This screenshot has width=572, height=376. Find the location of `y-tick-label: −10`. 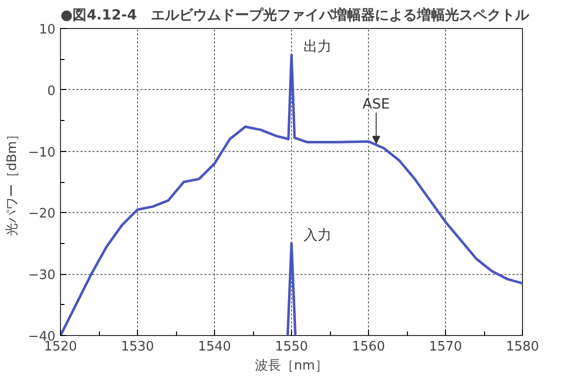

y-tick-label: −10 is located at coordinates (42, 152).